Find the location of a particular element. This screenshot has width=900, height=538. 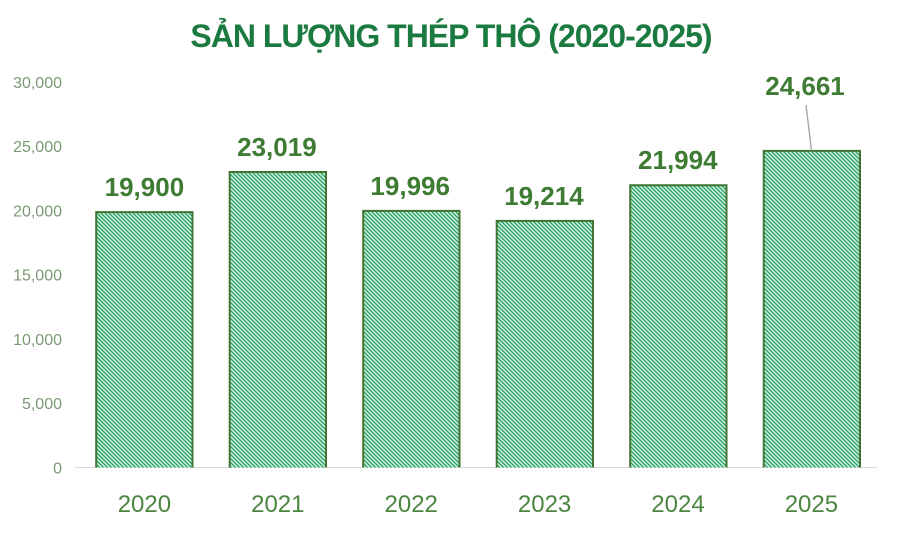

svg-text: 20,000 is located at coordinates (37, 211).